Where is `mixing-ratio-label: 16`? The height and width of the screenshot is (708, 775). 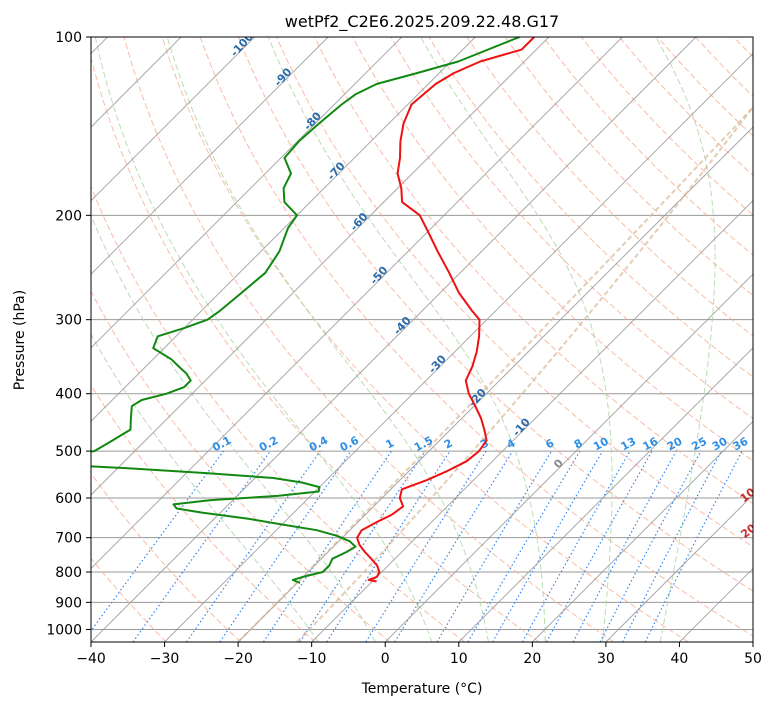
mixing-ratio-label: 16 is located at coordinates (651, 444).